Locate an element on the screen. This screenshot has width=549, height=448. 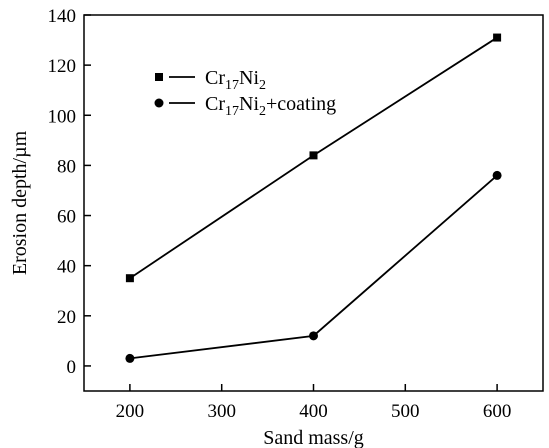
legend-label: Cr17Ni2+coating is located at coordinates (270, 106).